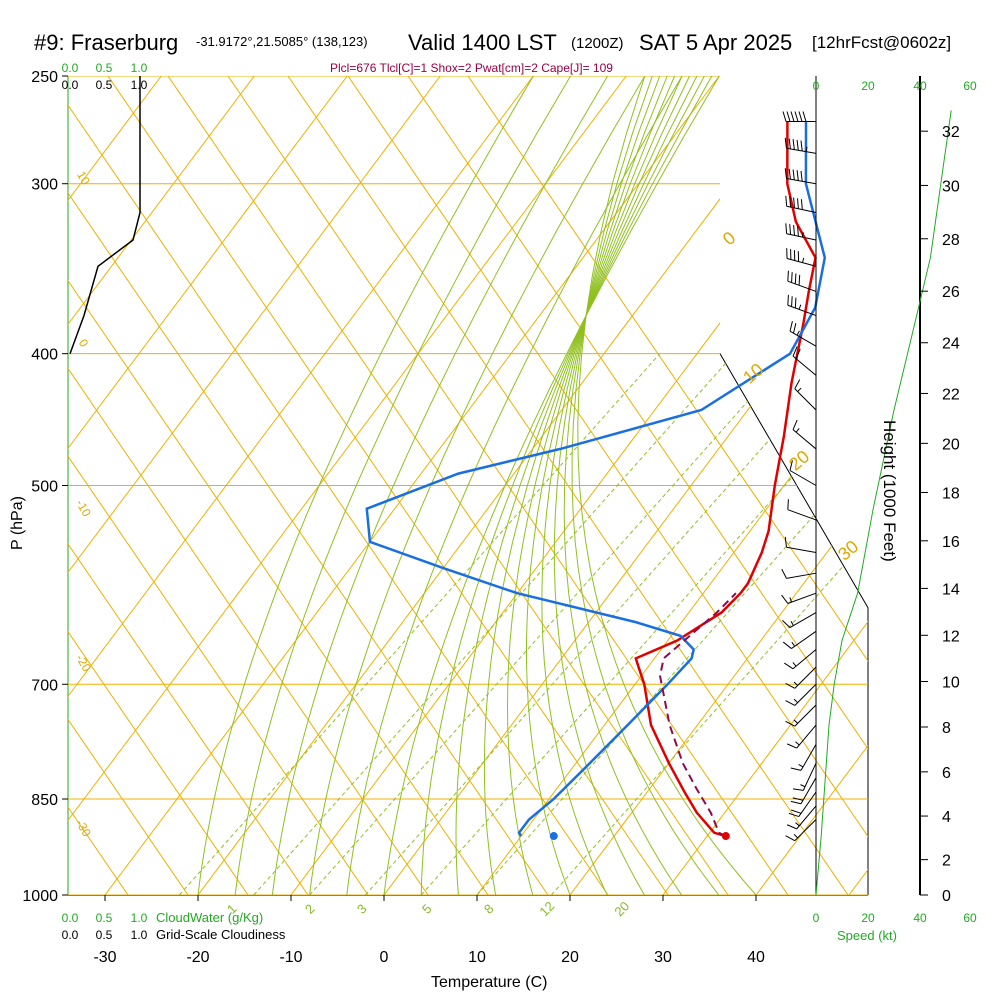 The image size is (1000, 1000). I want to click on station-coords: -31.9172°,21.5085° (138,123), so click(282, 41).